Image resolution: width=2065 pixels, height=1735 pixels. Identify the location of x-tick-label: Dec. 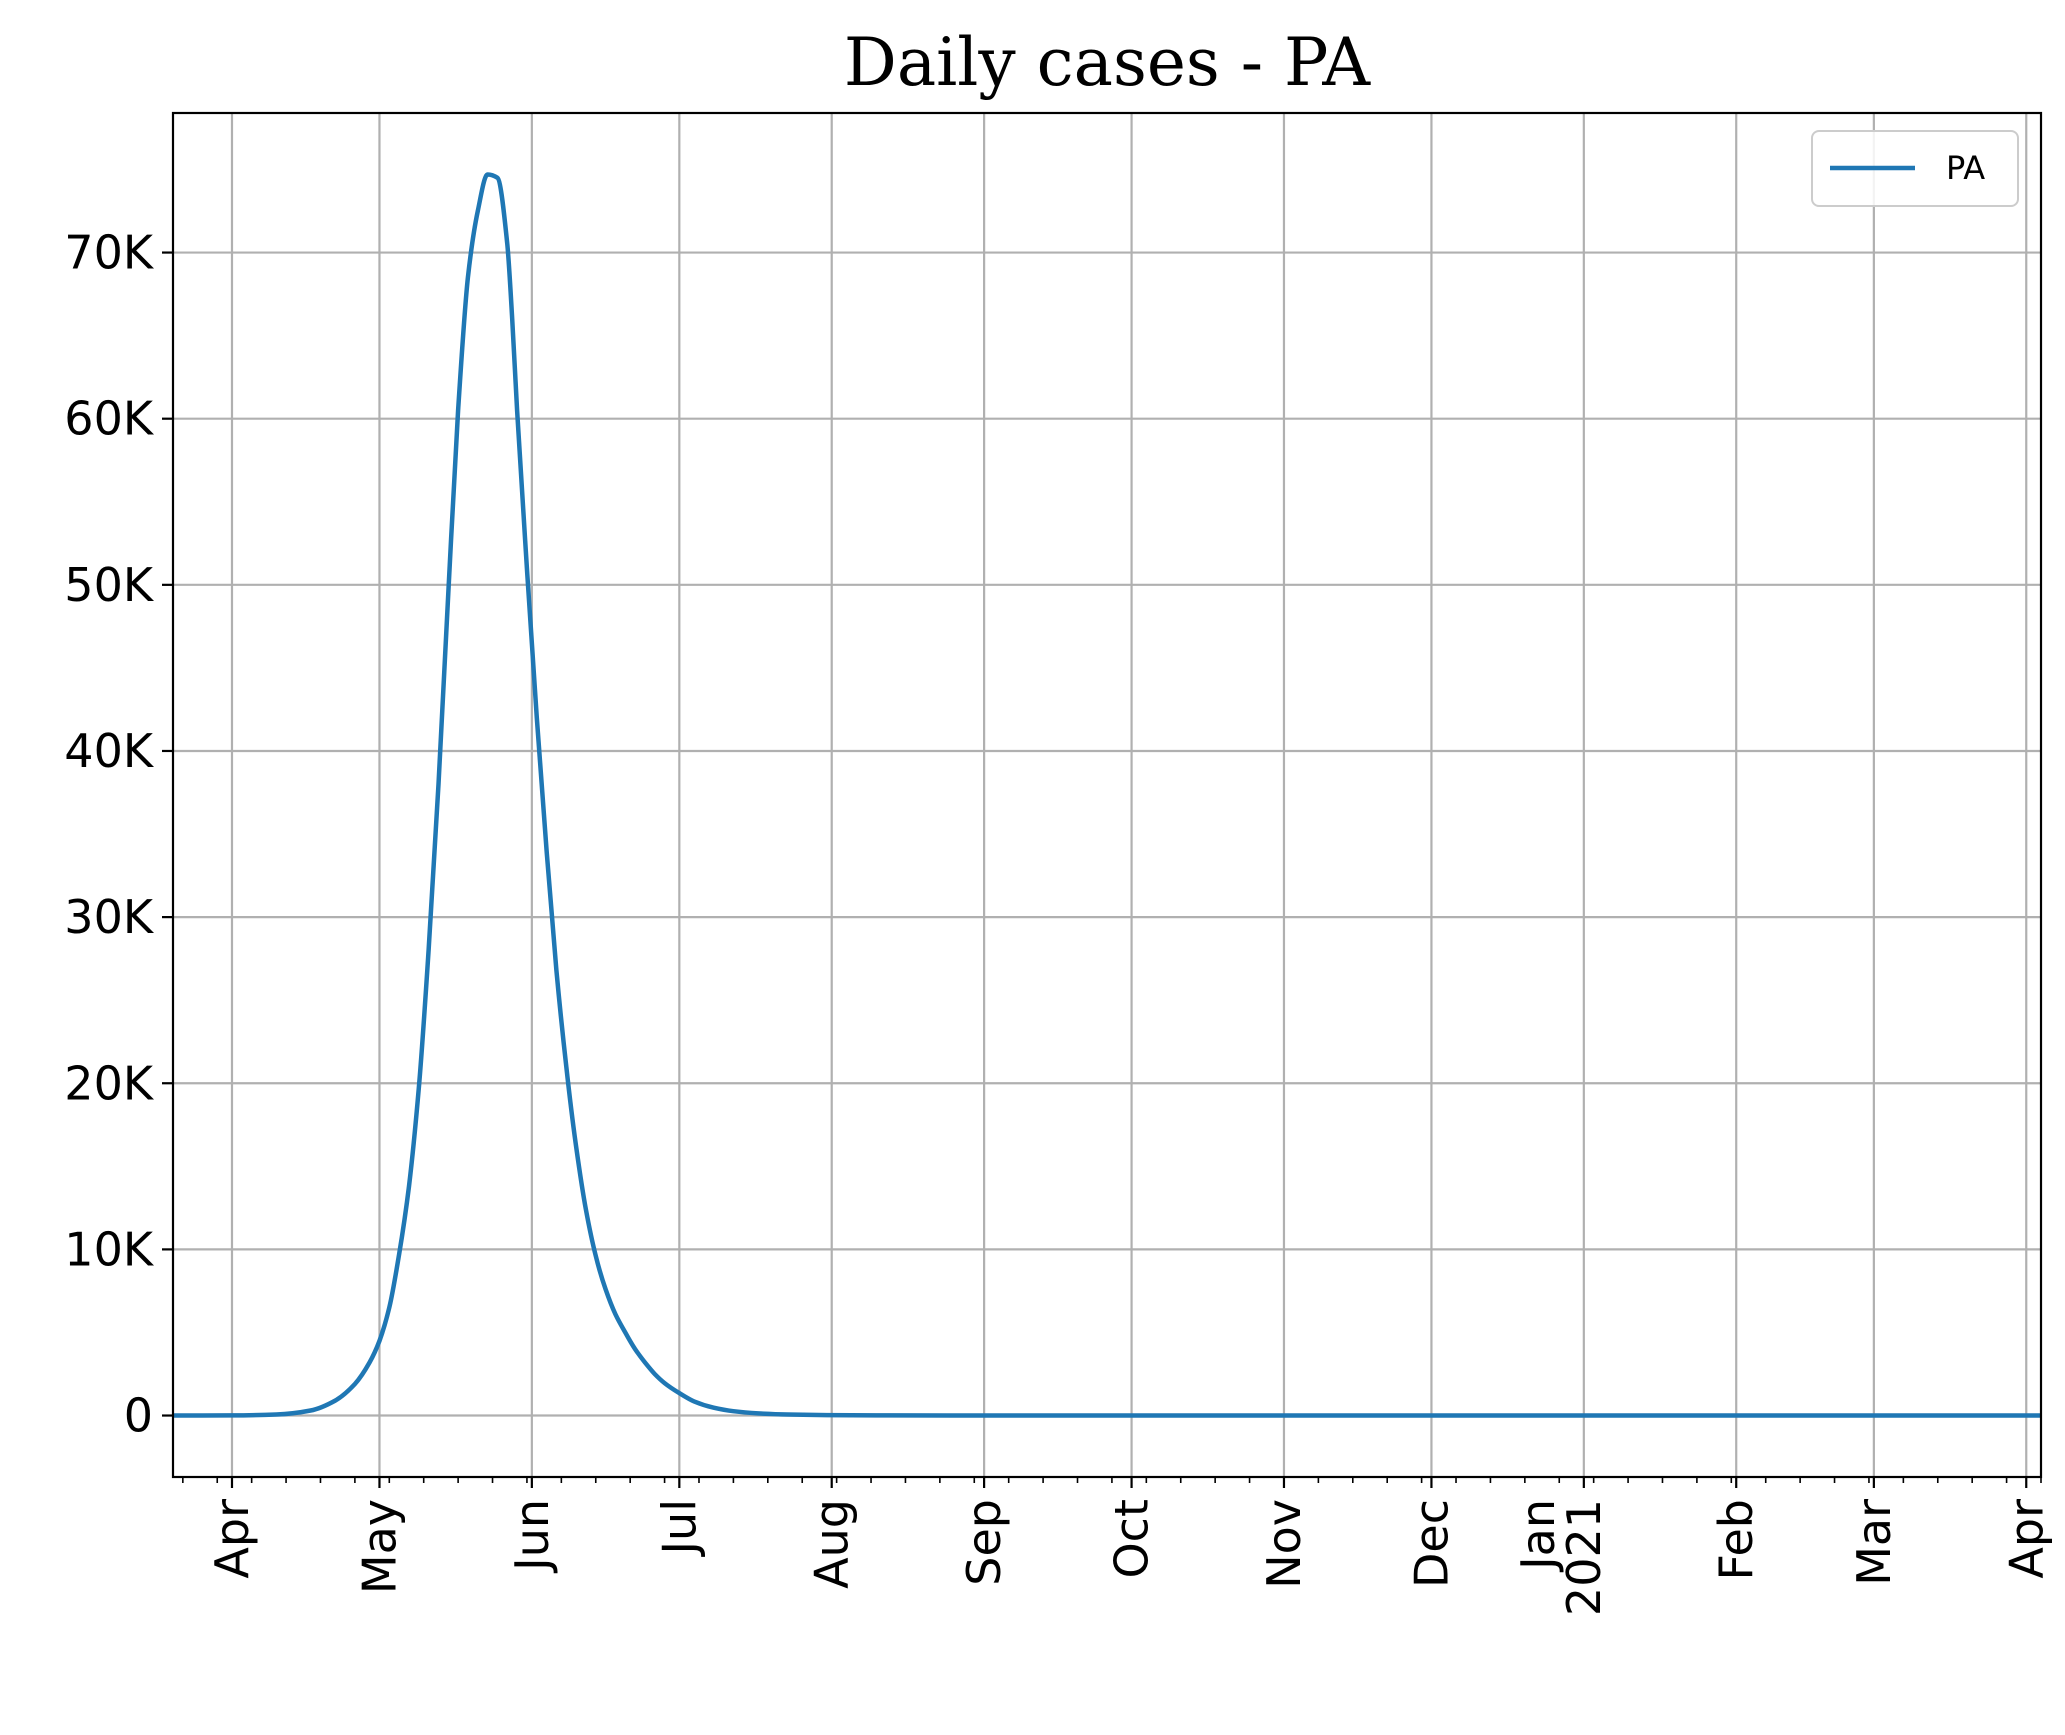
(1431, 1543).